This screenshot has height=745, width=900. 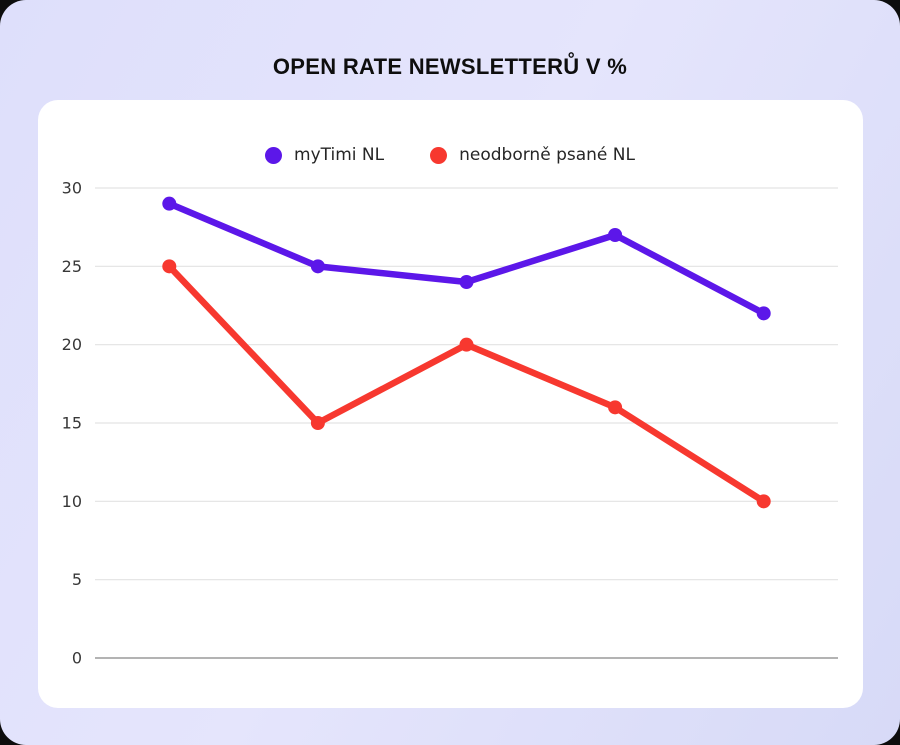 I want to click on y-axis-tick-label: 30, so click(x=71, y=188).